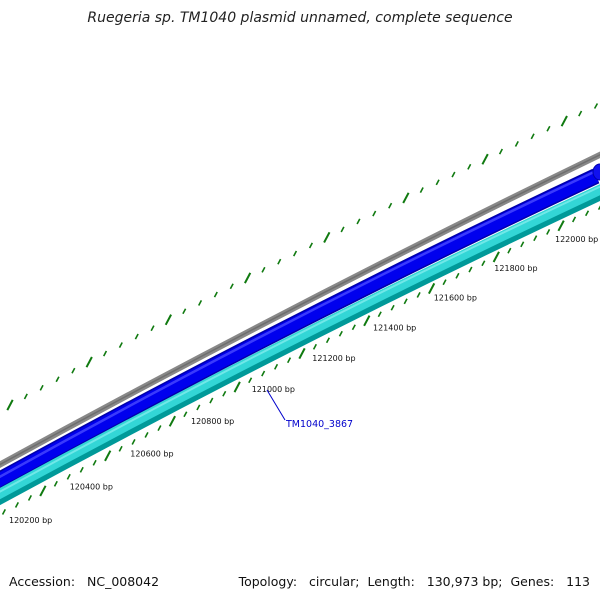 The image size is (600, 600). I want to click on gene-annotation: TM1040_3867, so click(309, 409).